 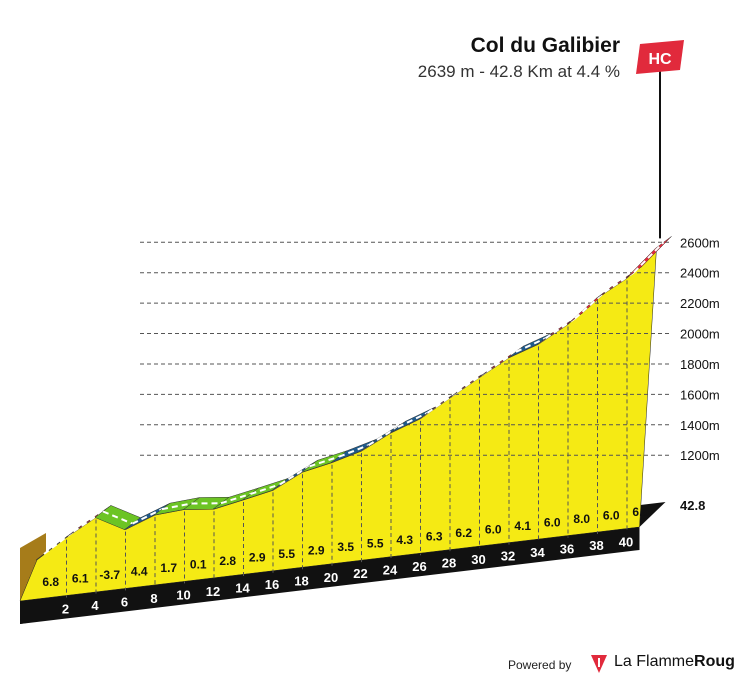 I want to click on y-tick-label: 2000m, so click(x=700, y=334).